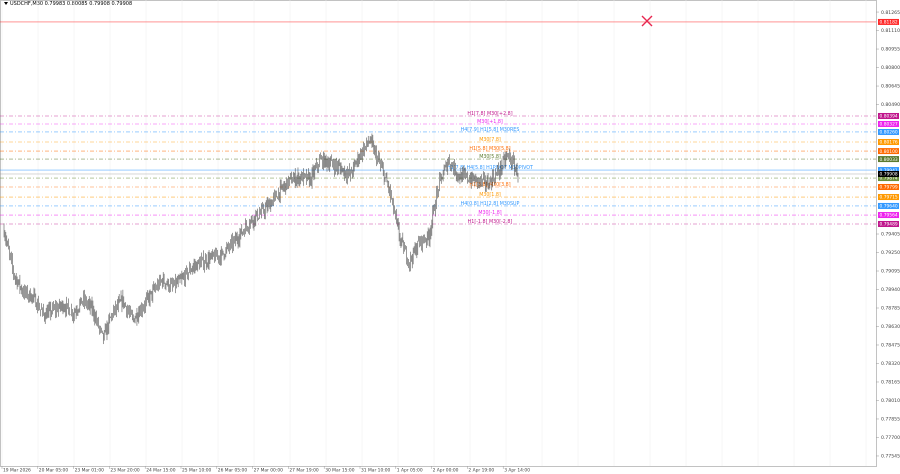 This screenshot has height=474, width=900. I want to click on price-tag-text: 0.79715, so click(889, 198).